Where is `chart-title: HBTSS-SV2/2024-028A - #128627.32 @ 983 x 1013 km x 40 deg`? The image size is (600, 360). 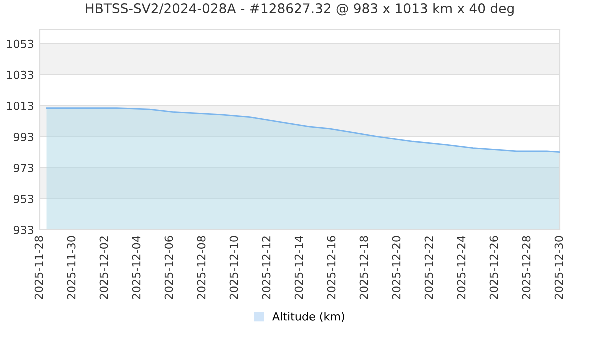
chart-title: HBTSS-SV2/2024-028A - #128627.32 @ 983 x 1013 km x 40 deg is located at coordinates (300, 9).